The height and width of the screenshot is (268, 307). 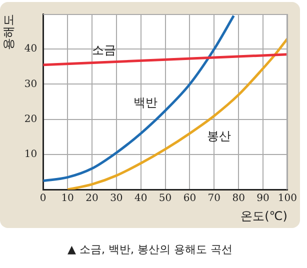 What do you see at coordinates (189, 198) in the screenshot?
I see `x-tick-label: 60` at bounding box center [189, 198].